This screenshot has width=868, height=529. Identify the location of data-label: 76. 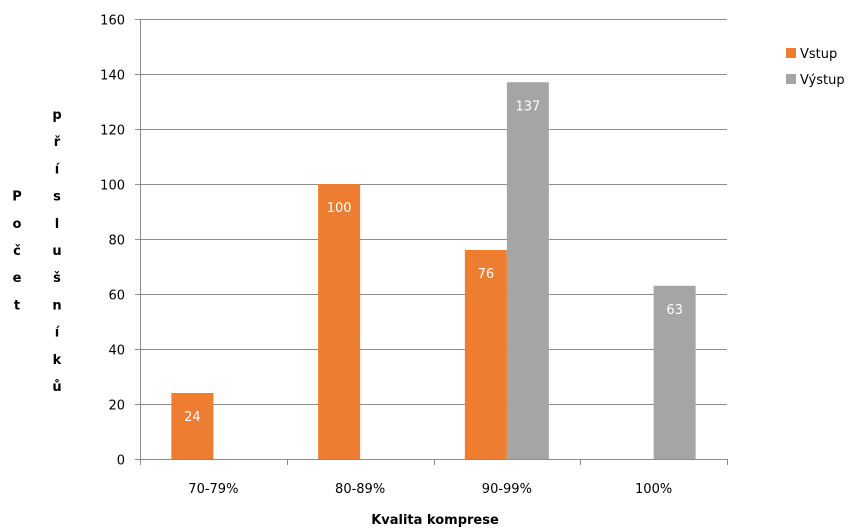
(486, 274).